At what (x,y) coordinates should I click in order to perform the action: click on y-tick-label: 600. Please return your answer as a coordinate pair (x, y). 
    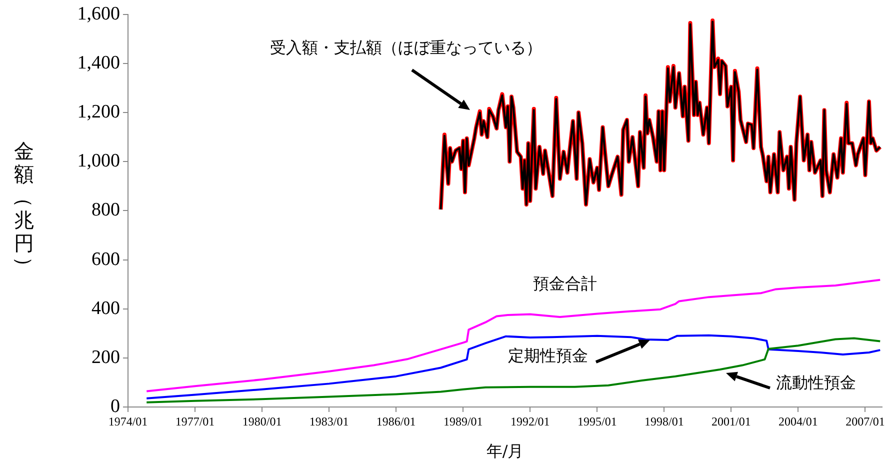
    Looking at the image, I should click on (106, 259).